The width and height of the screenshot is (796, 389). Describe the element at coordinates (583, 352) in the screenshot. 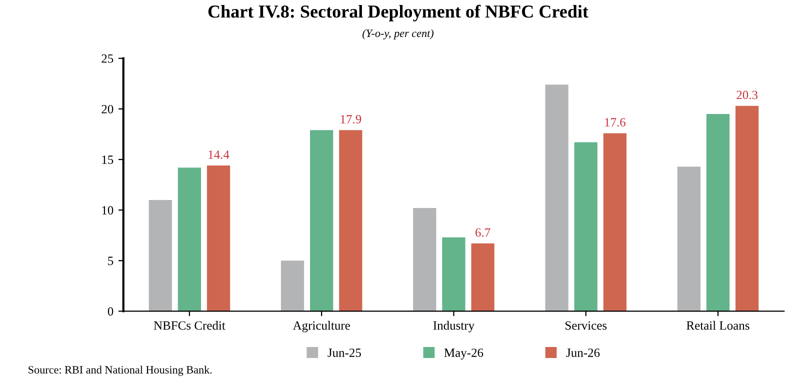

I see `legend-label: Jun-26` at that location.